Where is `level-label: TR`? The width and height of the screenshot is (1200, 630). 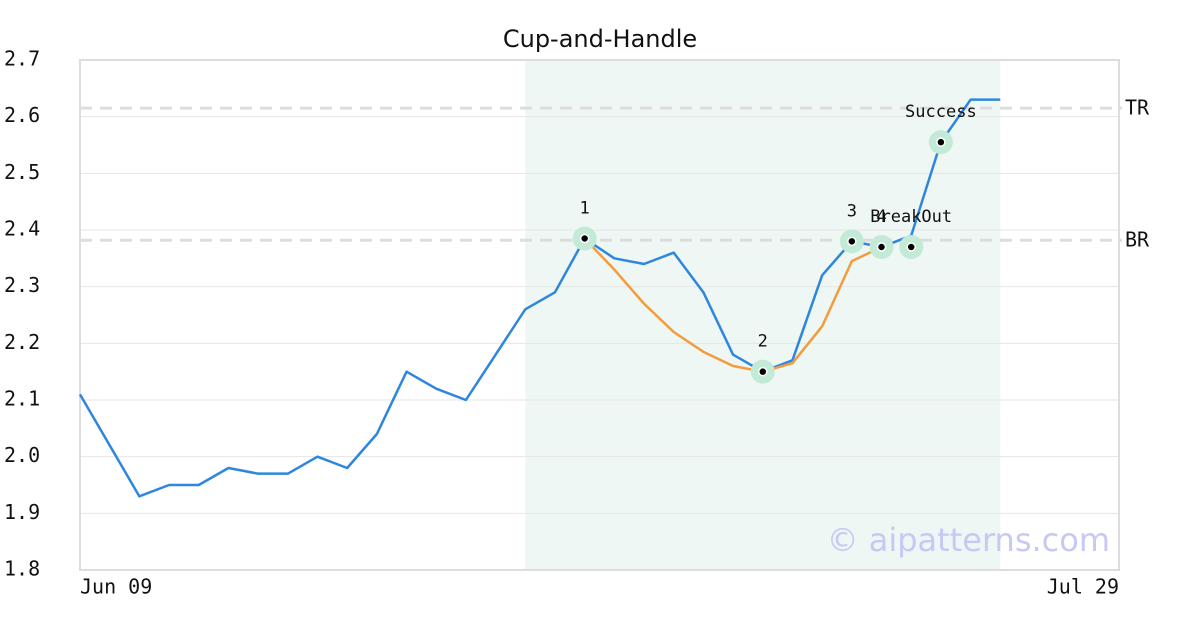 level-label: TR is located at coordinates (1137, 108).